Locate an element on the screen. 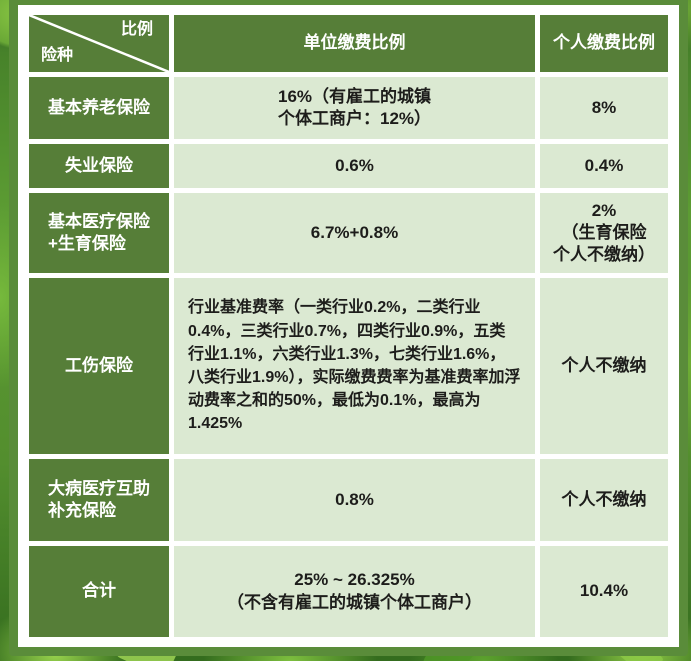 The width and height of the screenshot is (691, 661). unit-rate-serious-illness: 0.8% is located at coordinates (354, 500).